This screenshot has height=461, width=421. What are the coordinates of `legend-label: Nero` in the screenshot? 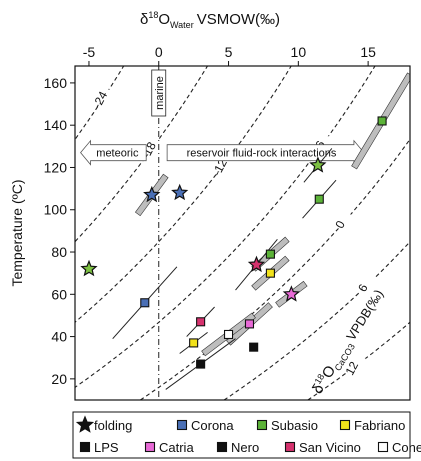 It's located at (245, 447).